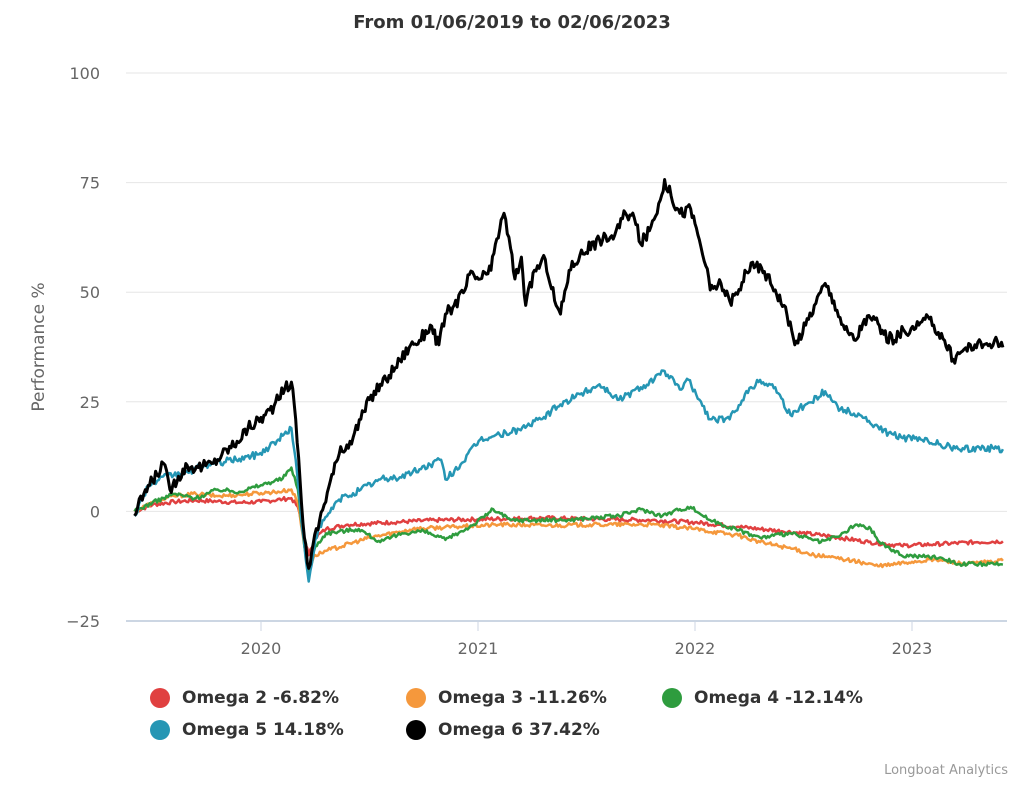 Image resolution: width=1024 pixels, height=785 pixels. I want to click on x-tick-label: 2020, so click(261, 648).